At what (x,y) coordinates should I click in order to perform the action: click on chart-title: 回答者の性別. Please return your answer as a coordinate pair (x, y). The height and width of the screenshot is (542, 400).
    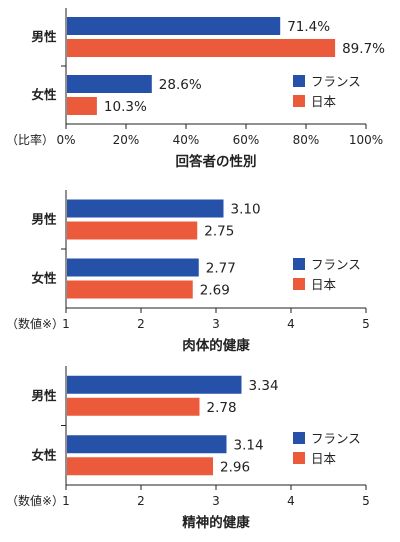
    Looking at the image, I should click on (216, 161).